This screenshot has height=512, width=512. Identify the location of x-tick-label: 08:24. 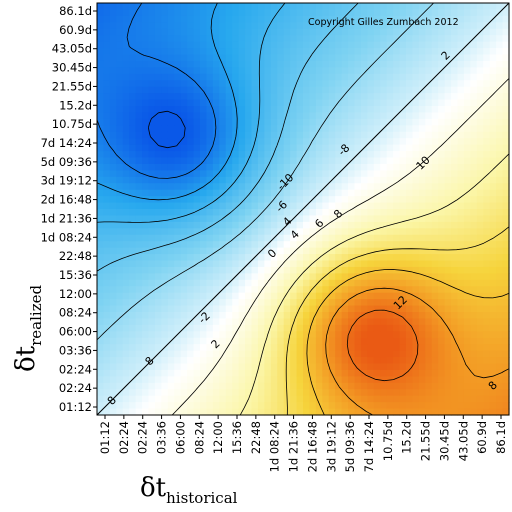
(199, 437).